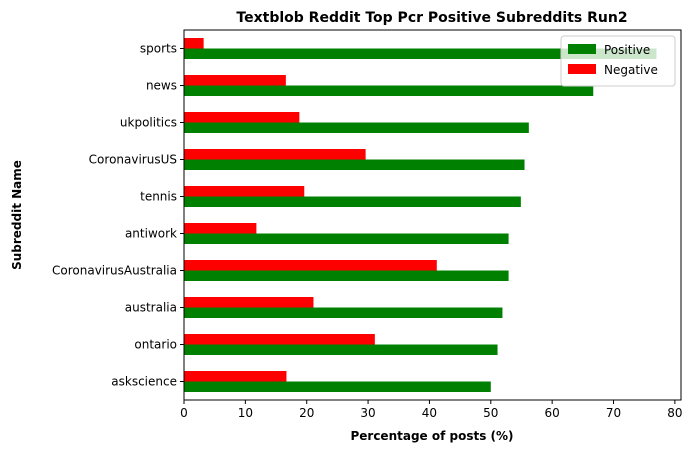 This screenshot has width=691, height=453. I want to click on x-tick-label: 10, so click(245, 413).